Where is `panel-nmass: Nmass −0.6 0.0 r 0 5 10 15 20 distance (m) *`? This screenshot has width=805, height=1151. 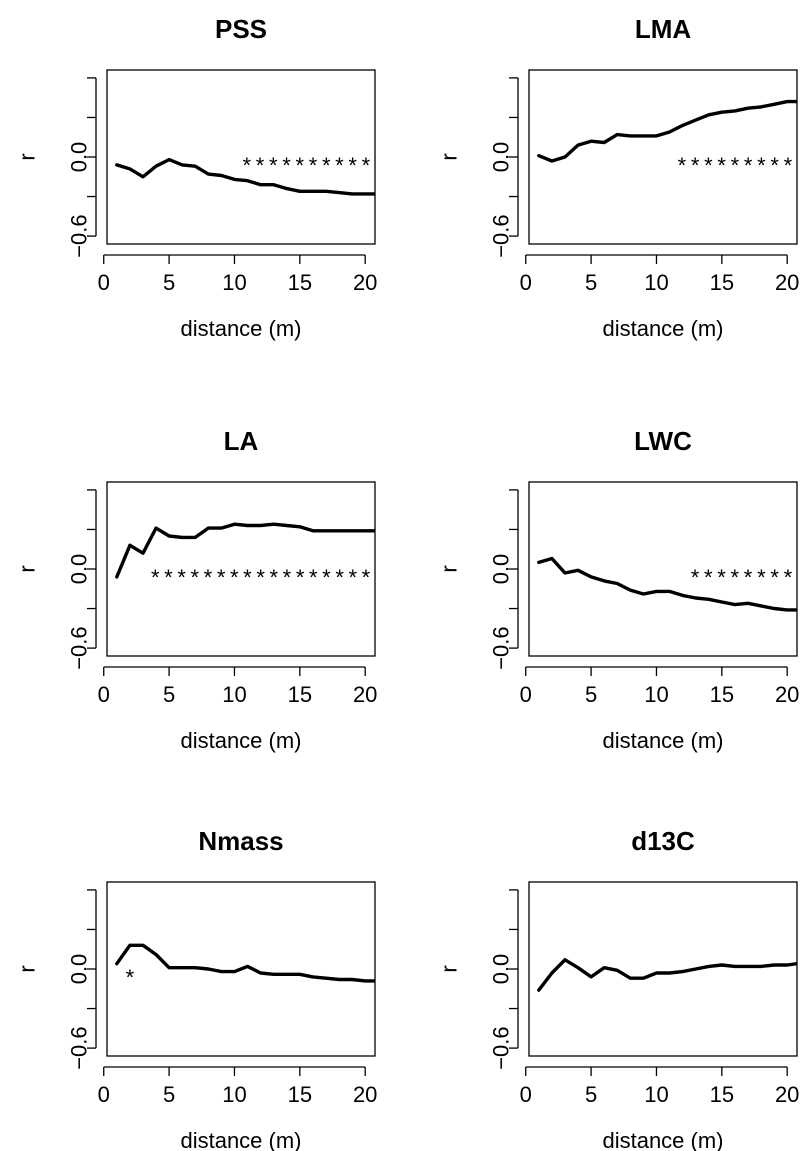 panel-nmass: Nmass −0.6 0.0 r 0 5 10 15 20 distance (m) * is located at coordinates (196, 988).